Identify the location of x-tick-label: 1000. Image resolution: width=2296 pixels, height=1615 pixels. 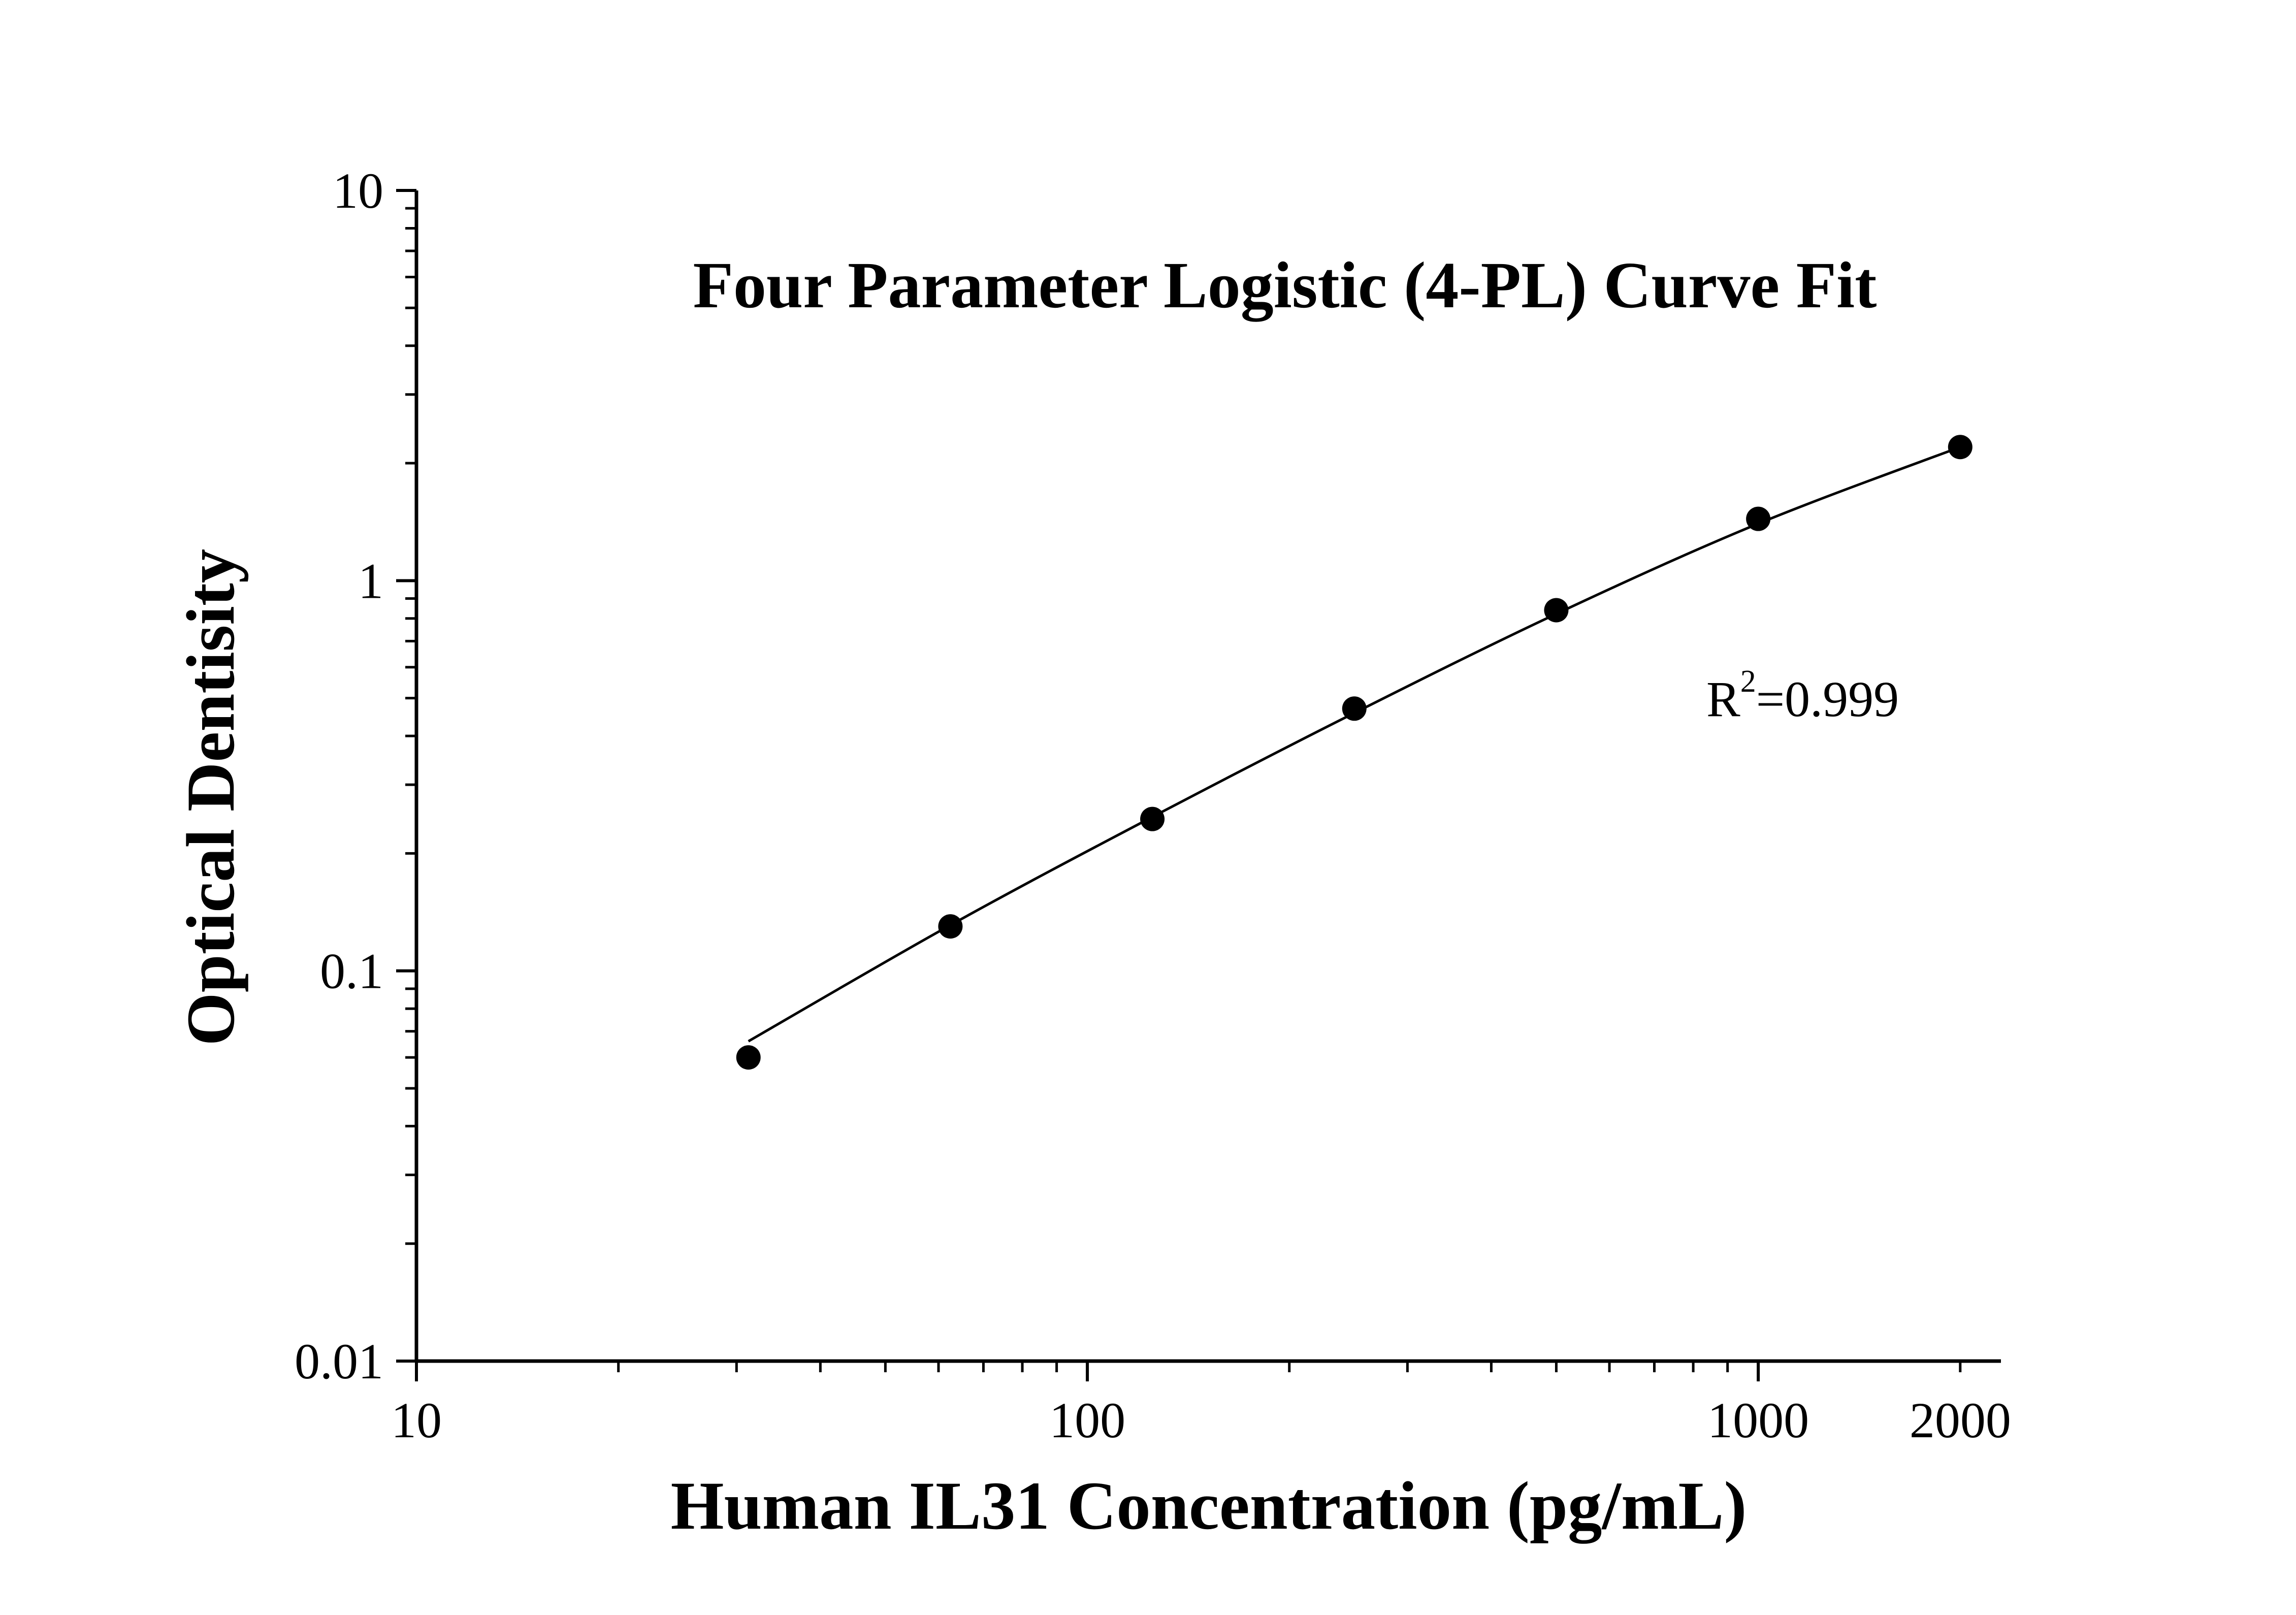
(1758, 1420).